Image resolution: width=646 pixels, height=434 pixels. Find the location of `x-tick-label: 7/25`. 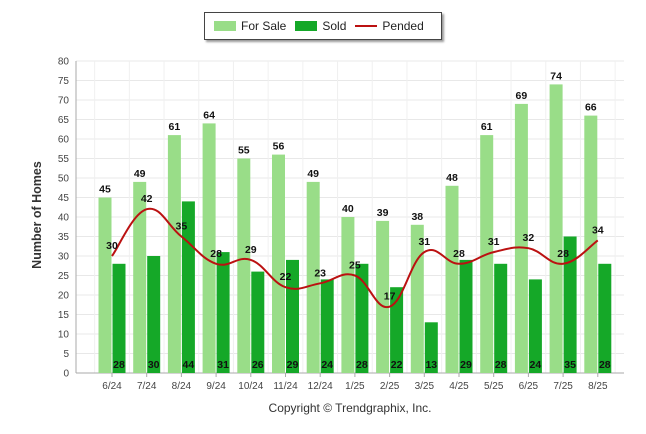

x-tick-label: 7/25 is located at coordinates (563, 386).